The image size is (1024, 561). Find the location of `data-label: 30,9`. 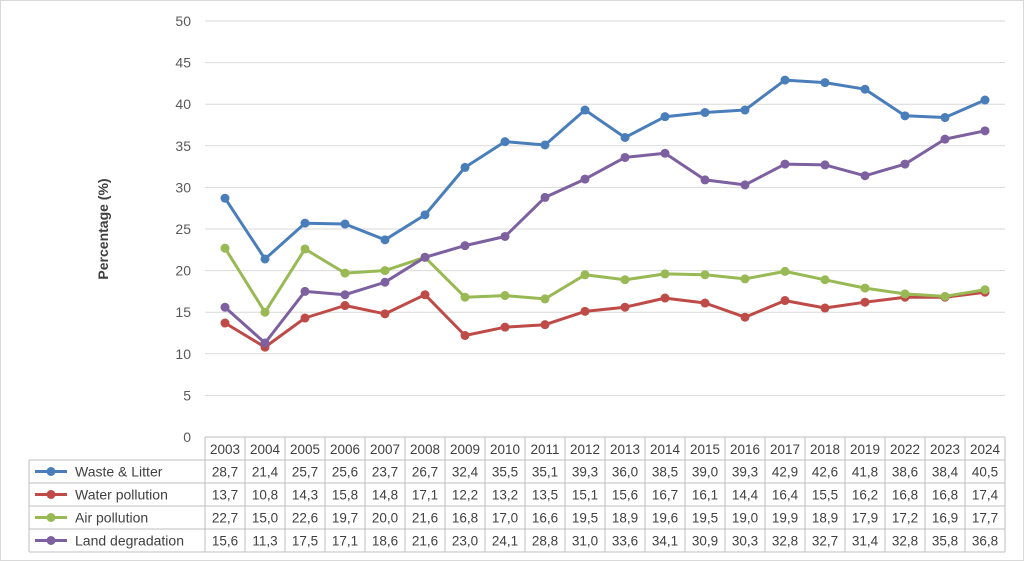

data-label: 30,9 is located at coordinates (705, 541).